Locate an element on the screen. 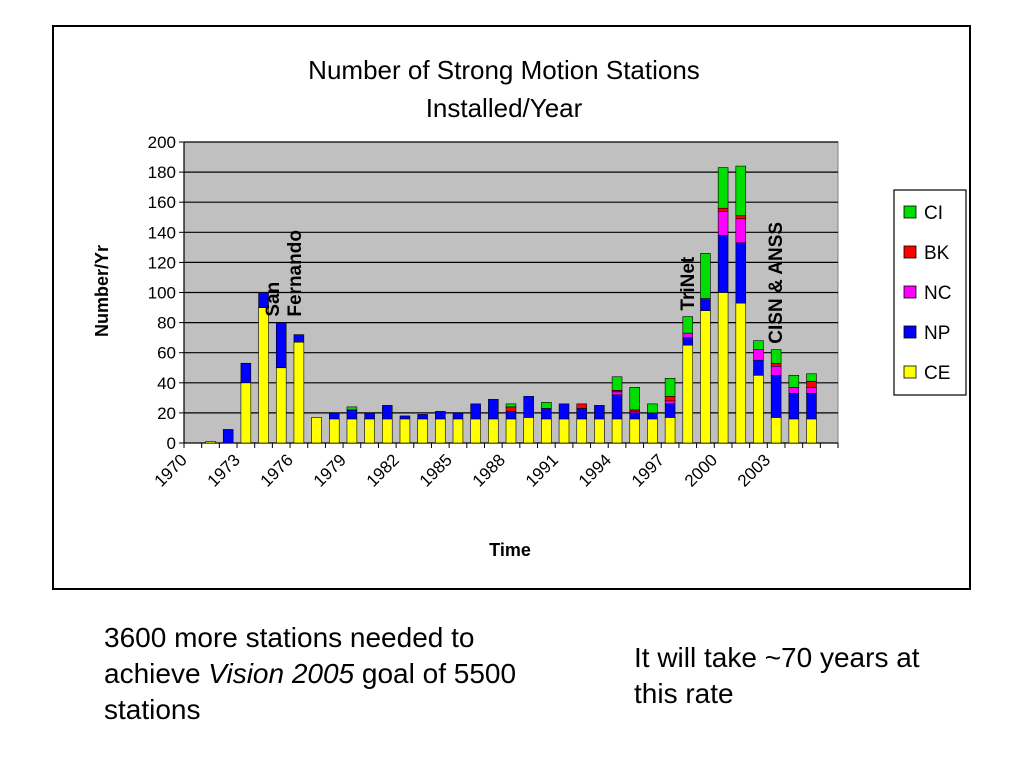 This screenshot has height=768, width=1024. y-tick-label: 180 is located at coordinates (162, 172).